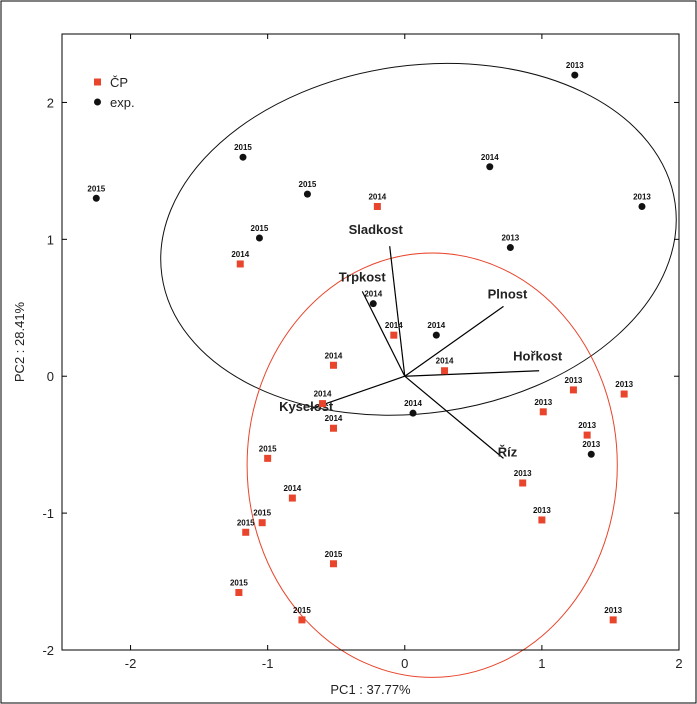 The height and width of the screenshot is (704, 697). What do you see at coordinates (404, 663) in the screenshot?
I see `x-tick-label: 0` at bounding box center [404, 663].